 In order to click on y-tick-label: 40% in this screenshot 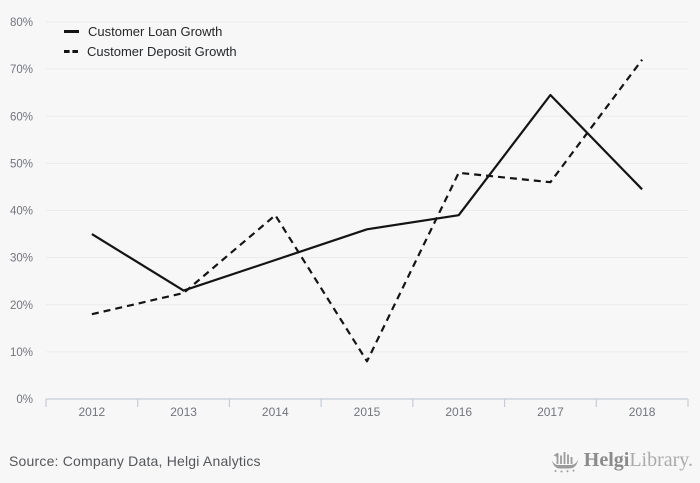, I will do `click(21, 212)`.